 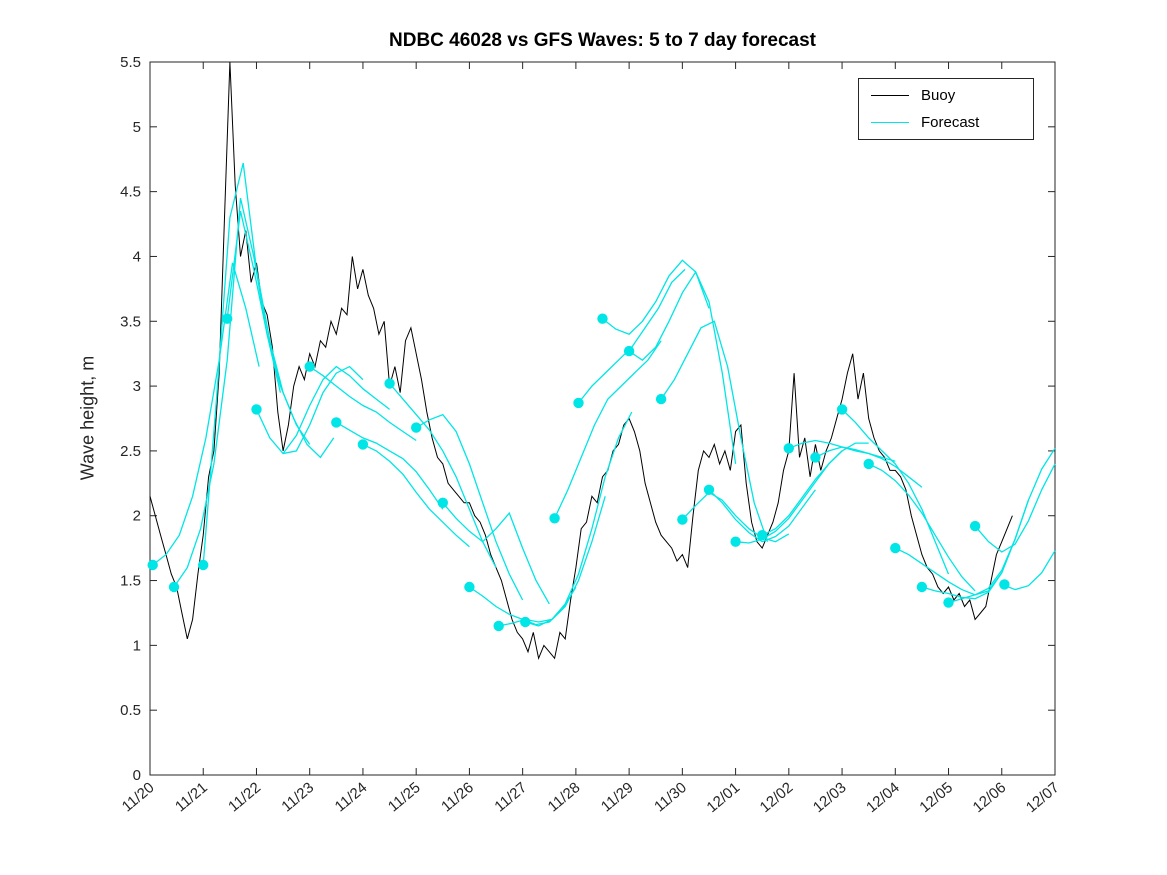 I want to click on x-tick-label: 11/23, so click(x=297, y=797).